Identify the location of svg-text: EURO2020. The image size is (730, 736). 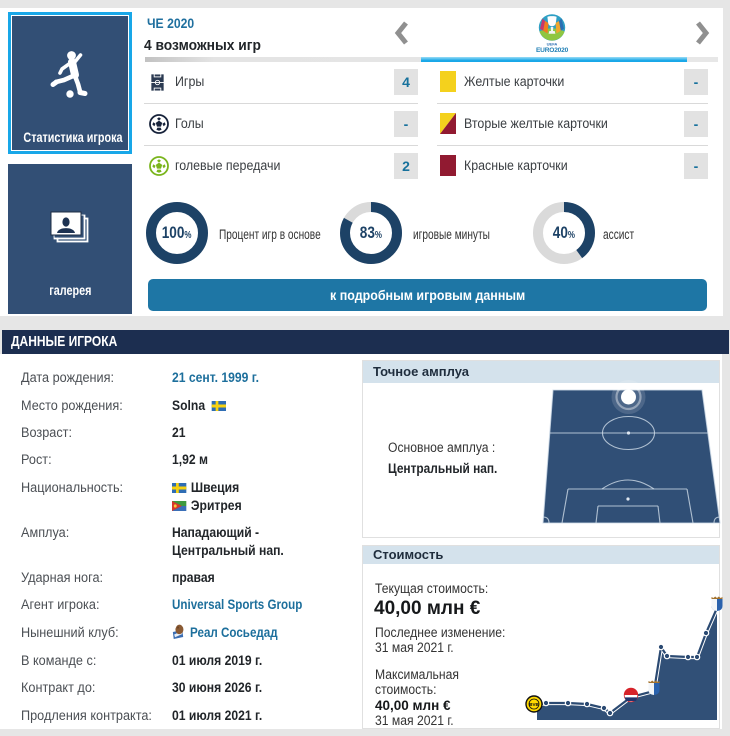
(552, 50).